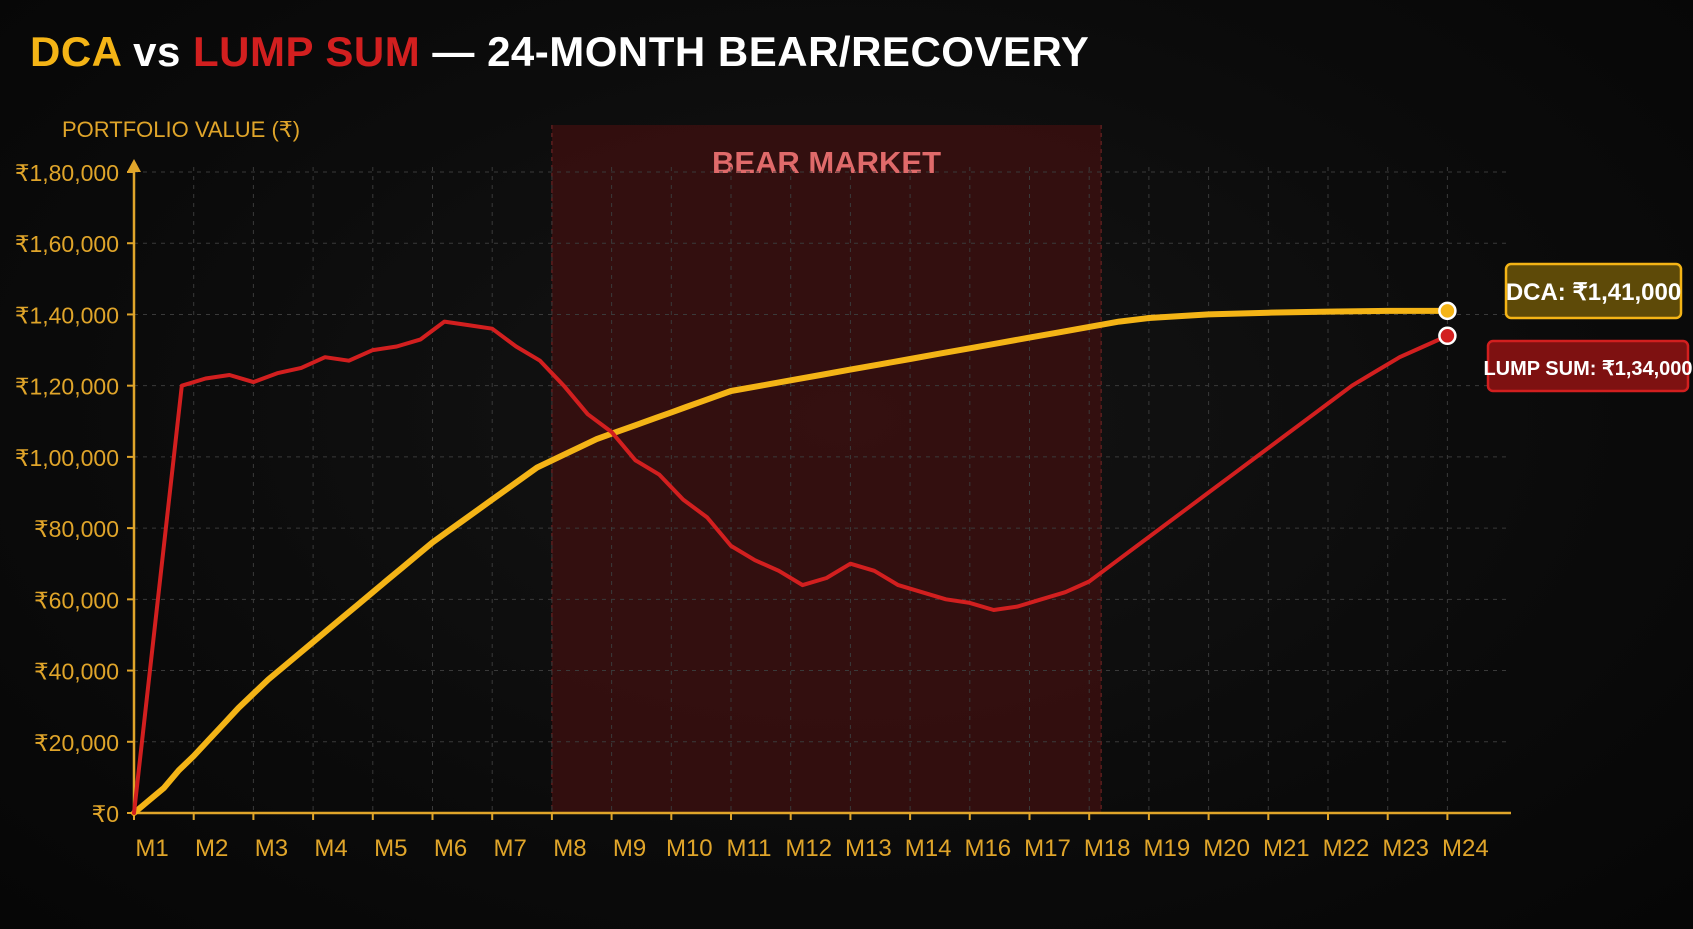 Image resolution: width=1693 pixels, height=929 pixels. What do you see at coordinates (181, 129) in the screenshot?
I see `y-axis-label: PORTFOLIO VALUE (₹)` at bounding box center [181, 129].